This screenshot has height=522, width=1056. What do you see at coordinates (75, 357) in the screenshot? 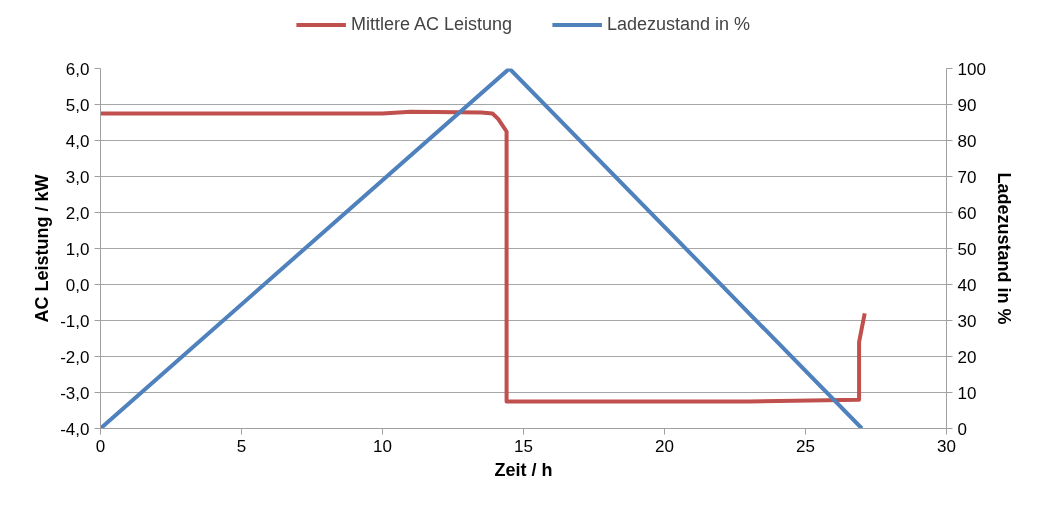
I see `y-tick-label: -2,0` at bounding box center [75, 357].